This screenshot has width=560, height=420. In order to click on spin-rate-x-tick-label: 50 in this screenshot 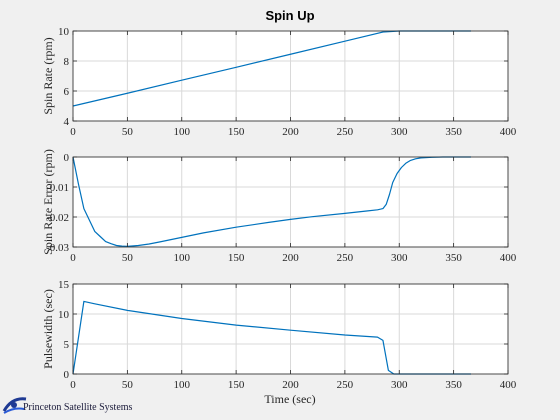, I will do `click(128, 132)`.